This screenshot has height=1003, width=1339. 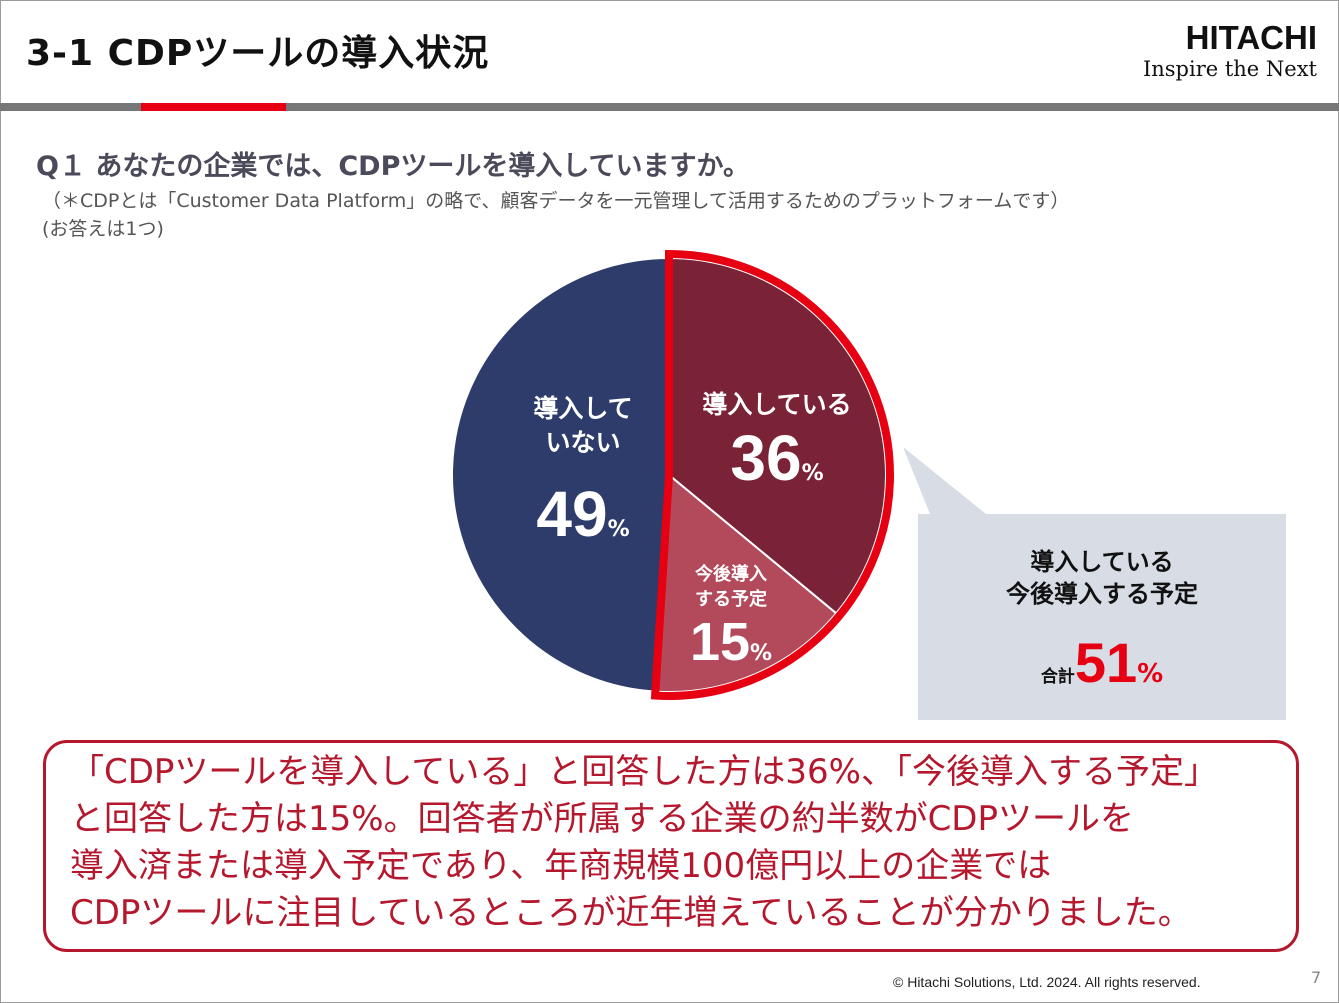 What do you see at coordinates (1316, 977) in the screenshot?
I see `page-number: 7` at bounding box center [1316, 977].